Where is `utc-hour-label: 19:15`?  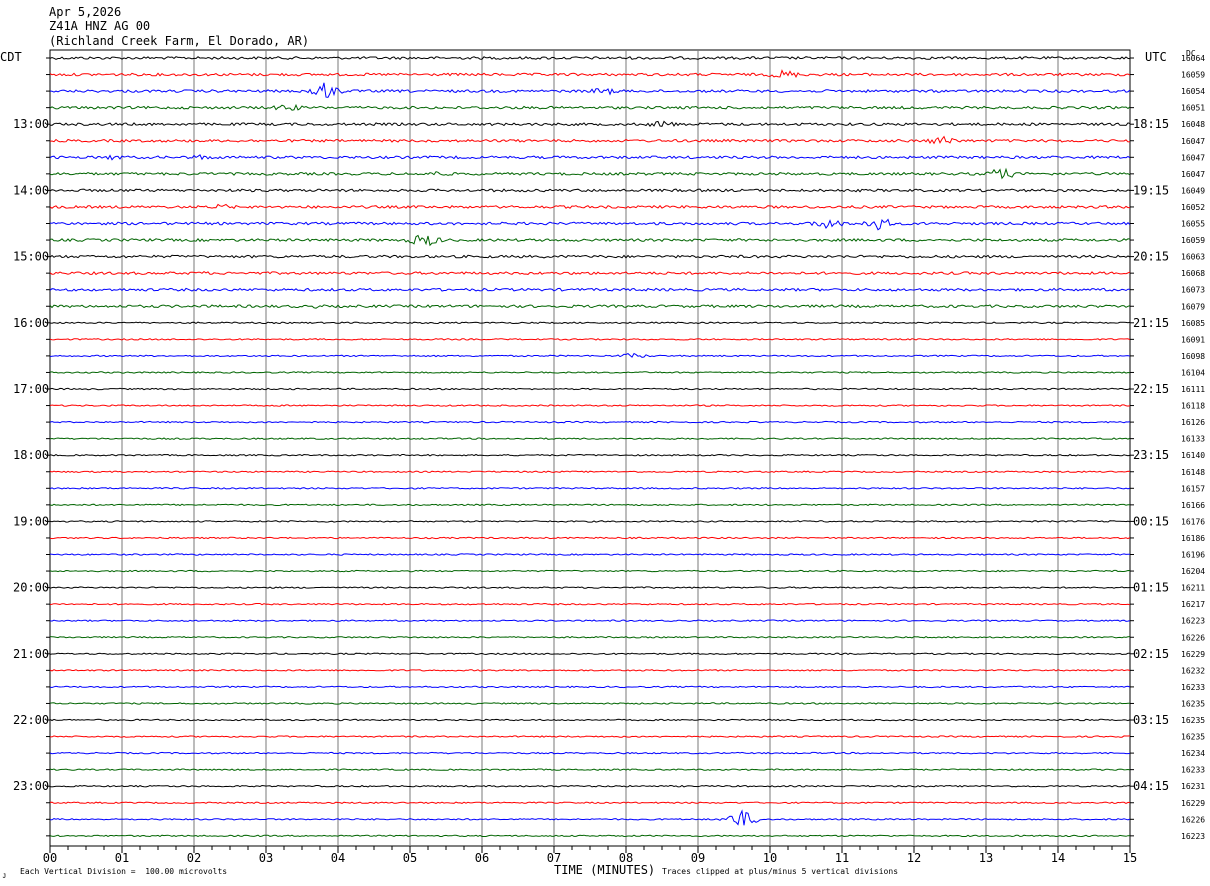 utc-hour-label: 19:15 is located at coordinates (1151, 190).